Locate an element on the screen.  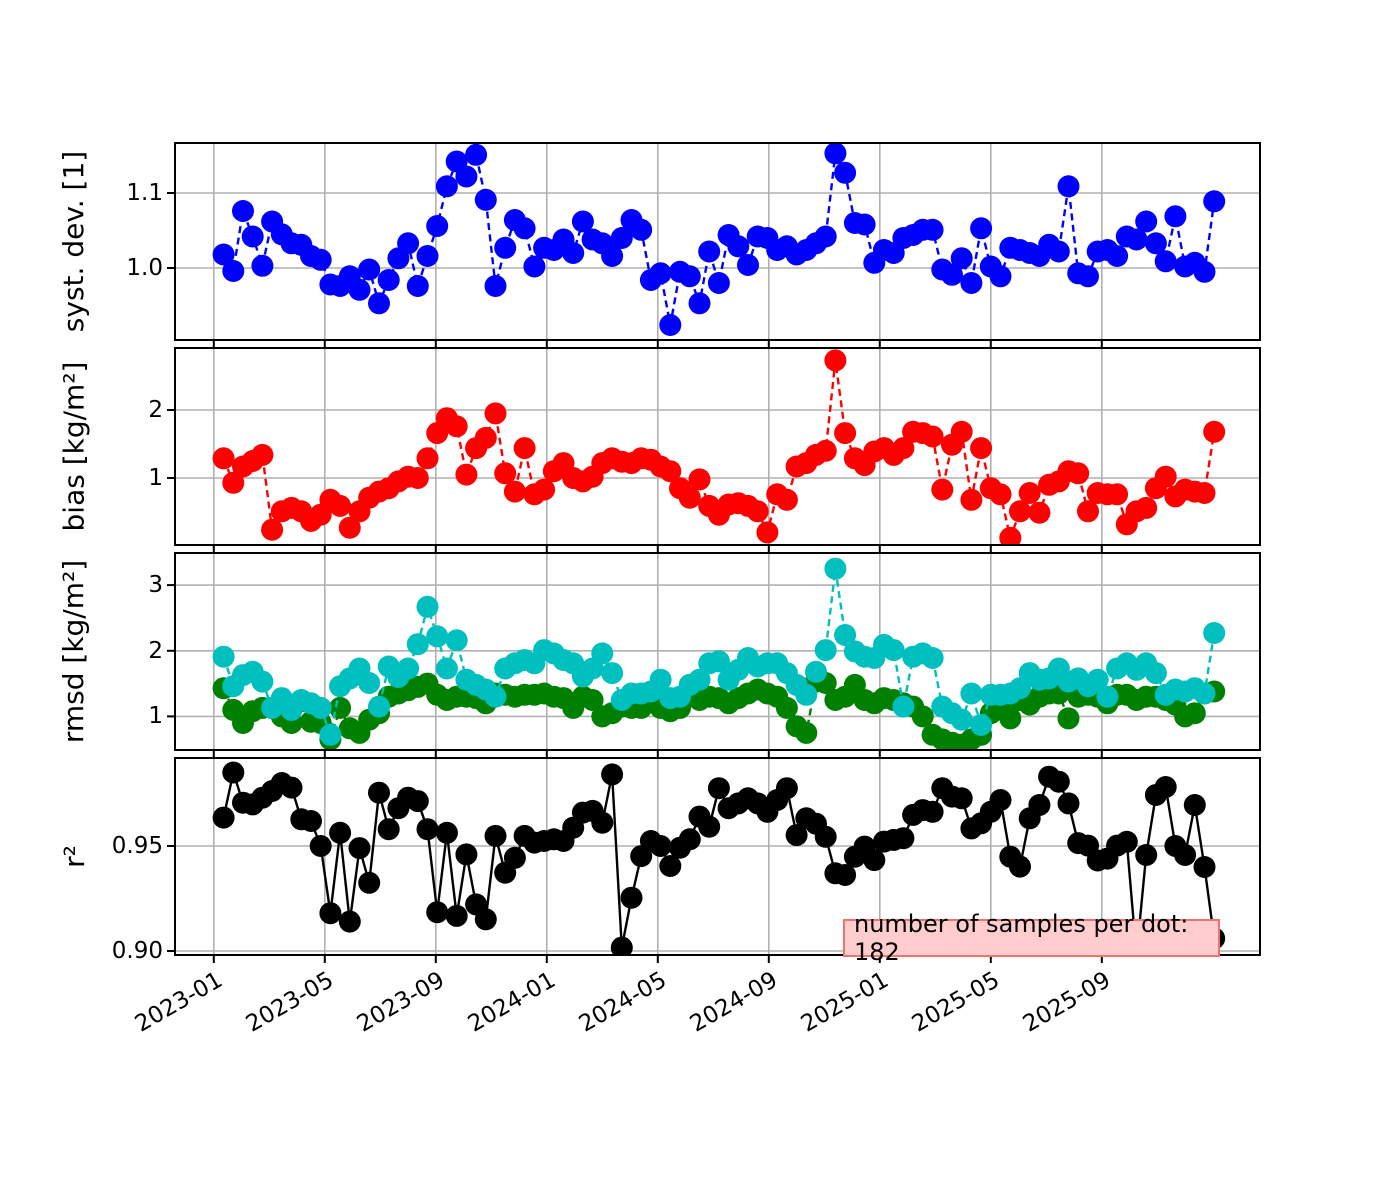
panel-systdev is located at coordinates (714, 245).